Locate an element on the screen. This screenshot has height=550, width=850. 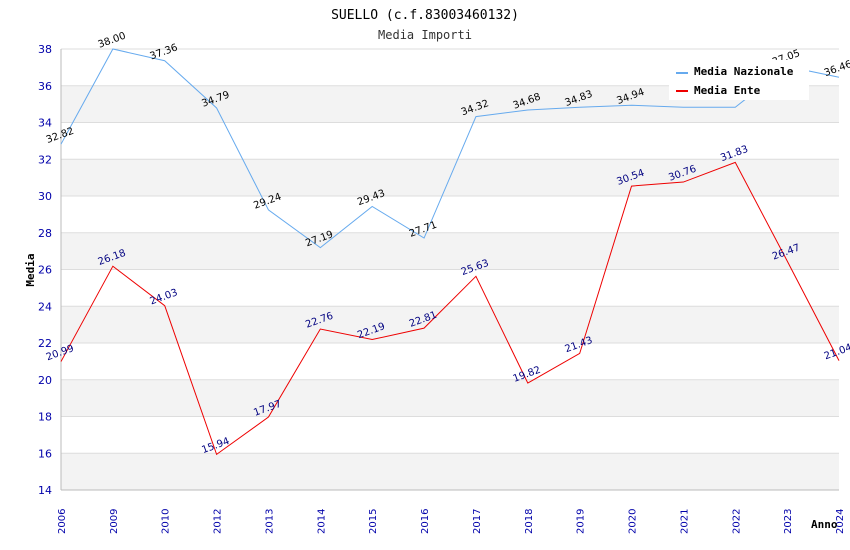
x-tick-label: 2018 is located at coordinates (529, 521).